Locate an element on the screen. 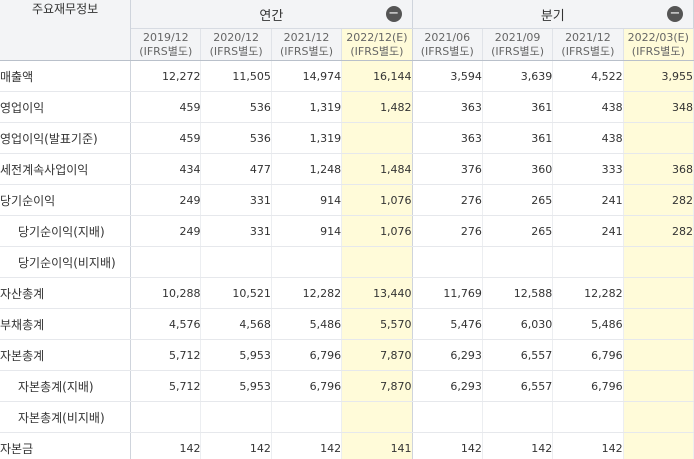  table-row: 당기순이익(비지배) is located at coordinates (347, 262).